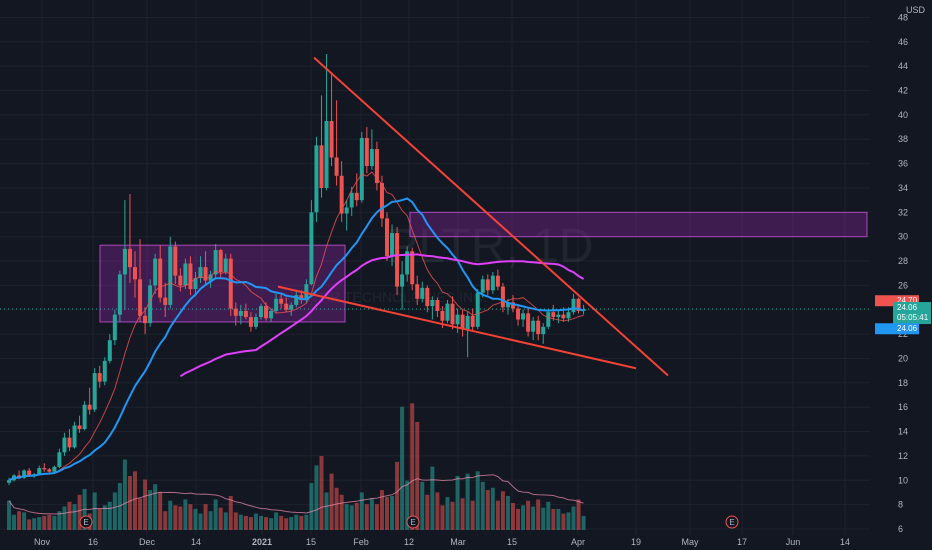 The image size is (932, 550). I want to click on y-tick-label: 46, so click(903, 42).